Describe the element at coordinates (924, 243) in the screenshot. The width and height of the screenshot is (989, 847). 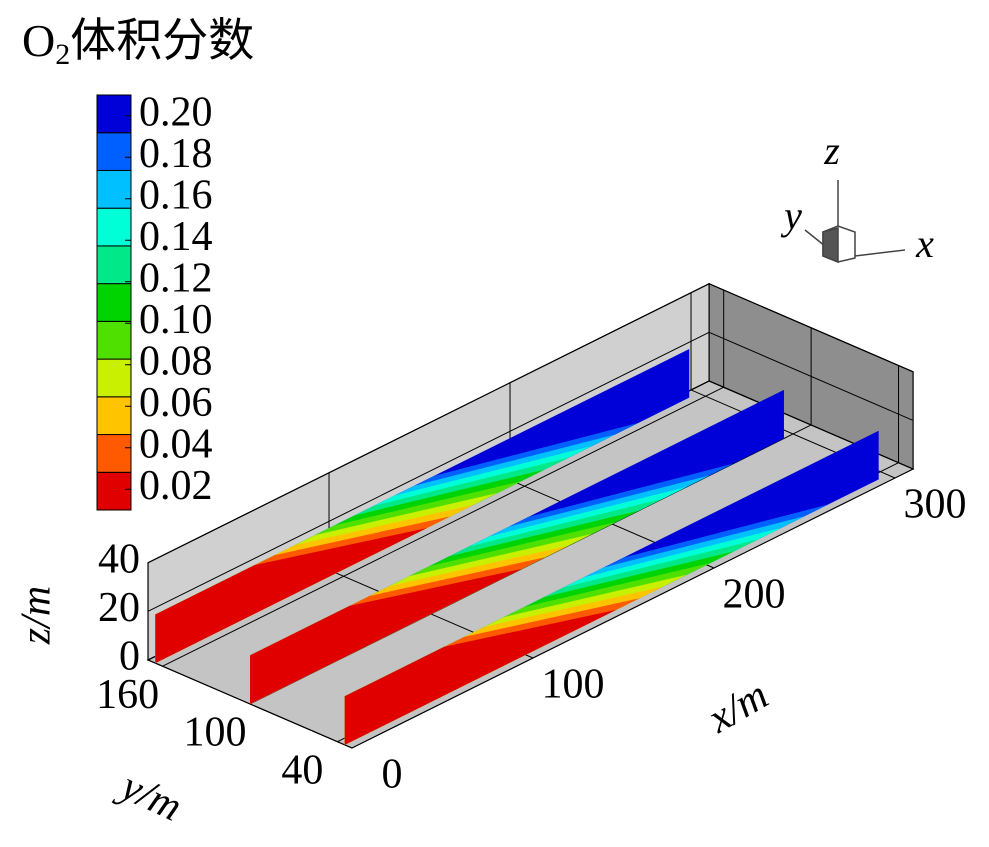
I see `triad-x-label: x` at that location.